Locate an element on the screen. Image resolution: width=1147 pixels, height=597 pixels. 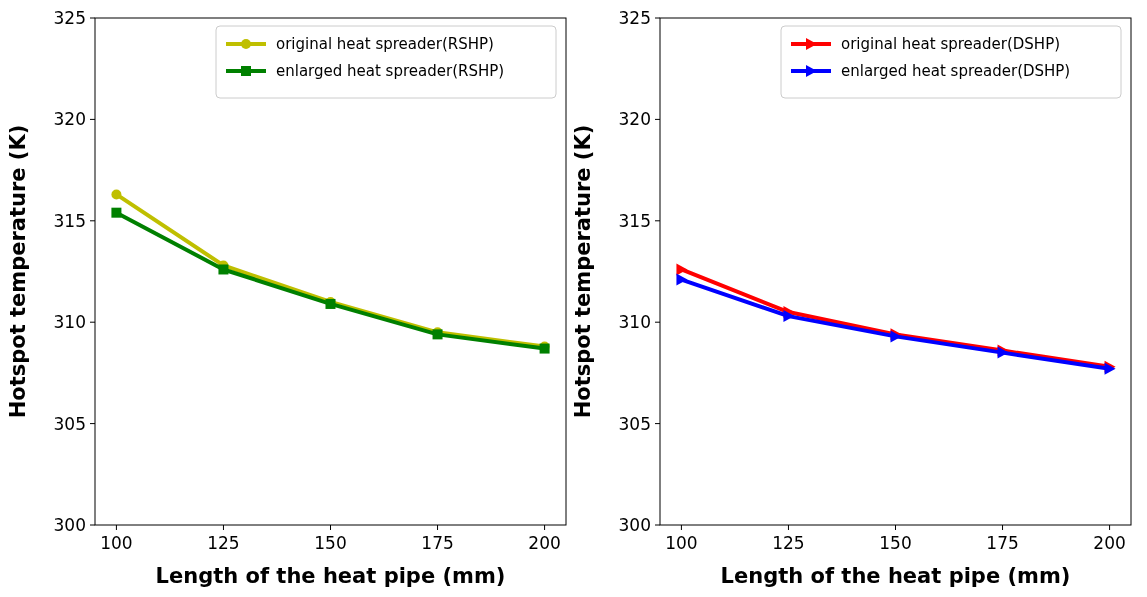
legend-label: original heat spreader(RSHP) is located at coordinates (385, 44).